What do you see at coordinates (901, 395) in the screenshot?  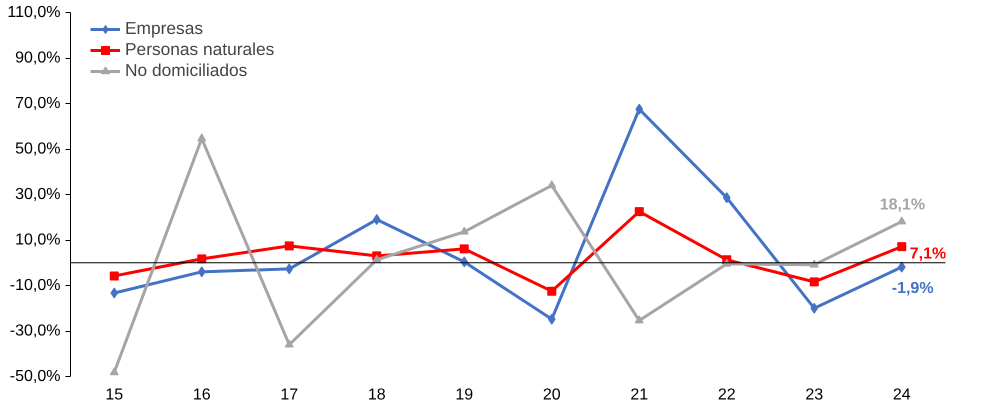 I see `x-tick-label: 24` at bounding box center [901, 395].